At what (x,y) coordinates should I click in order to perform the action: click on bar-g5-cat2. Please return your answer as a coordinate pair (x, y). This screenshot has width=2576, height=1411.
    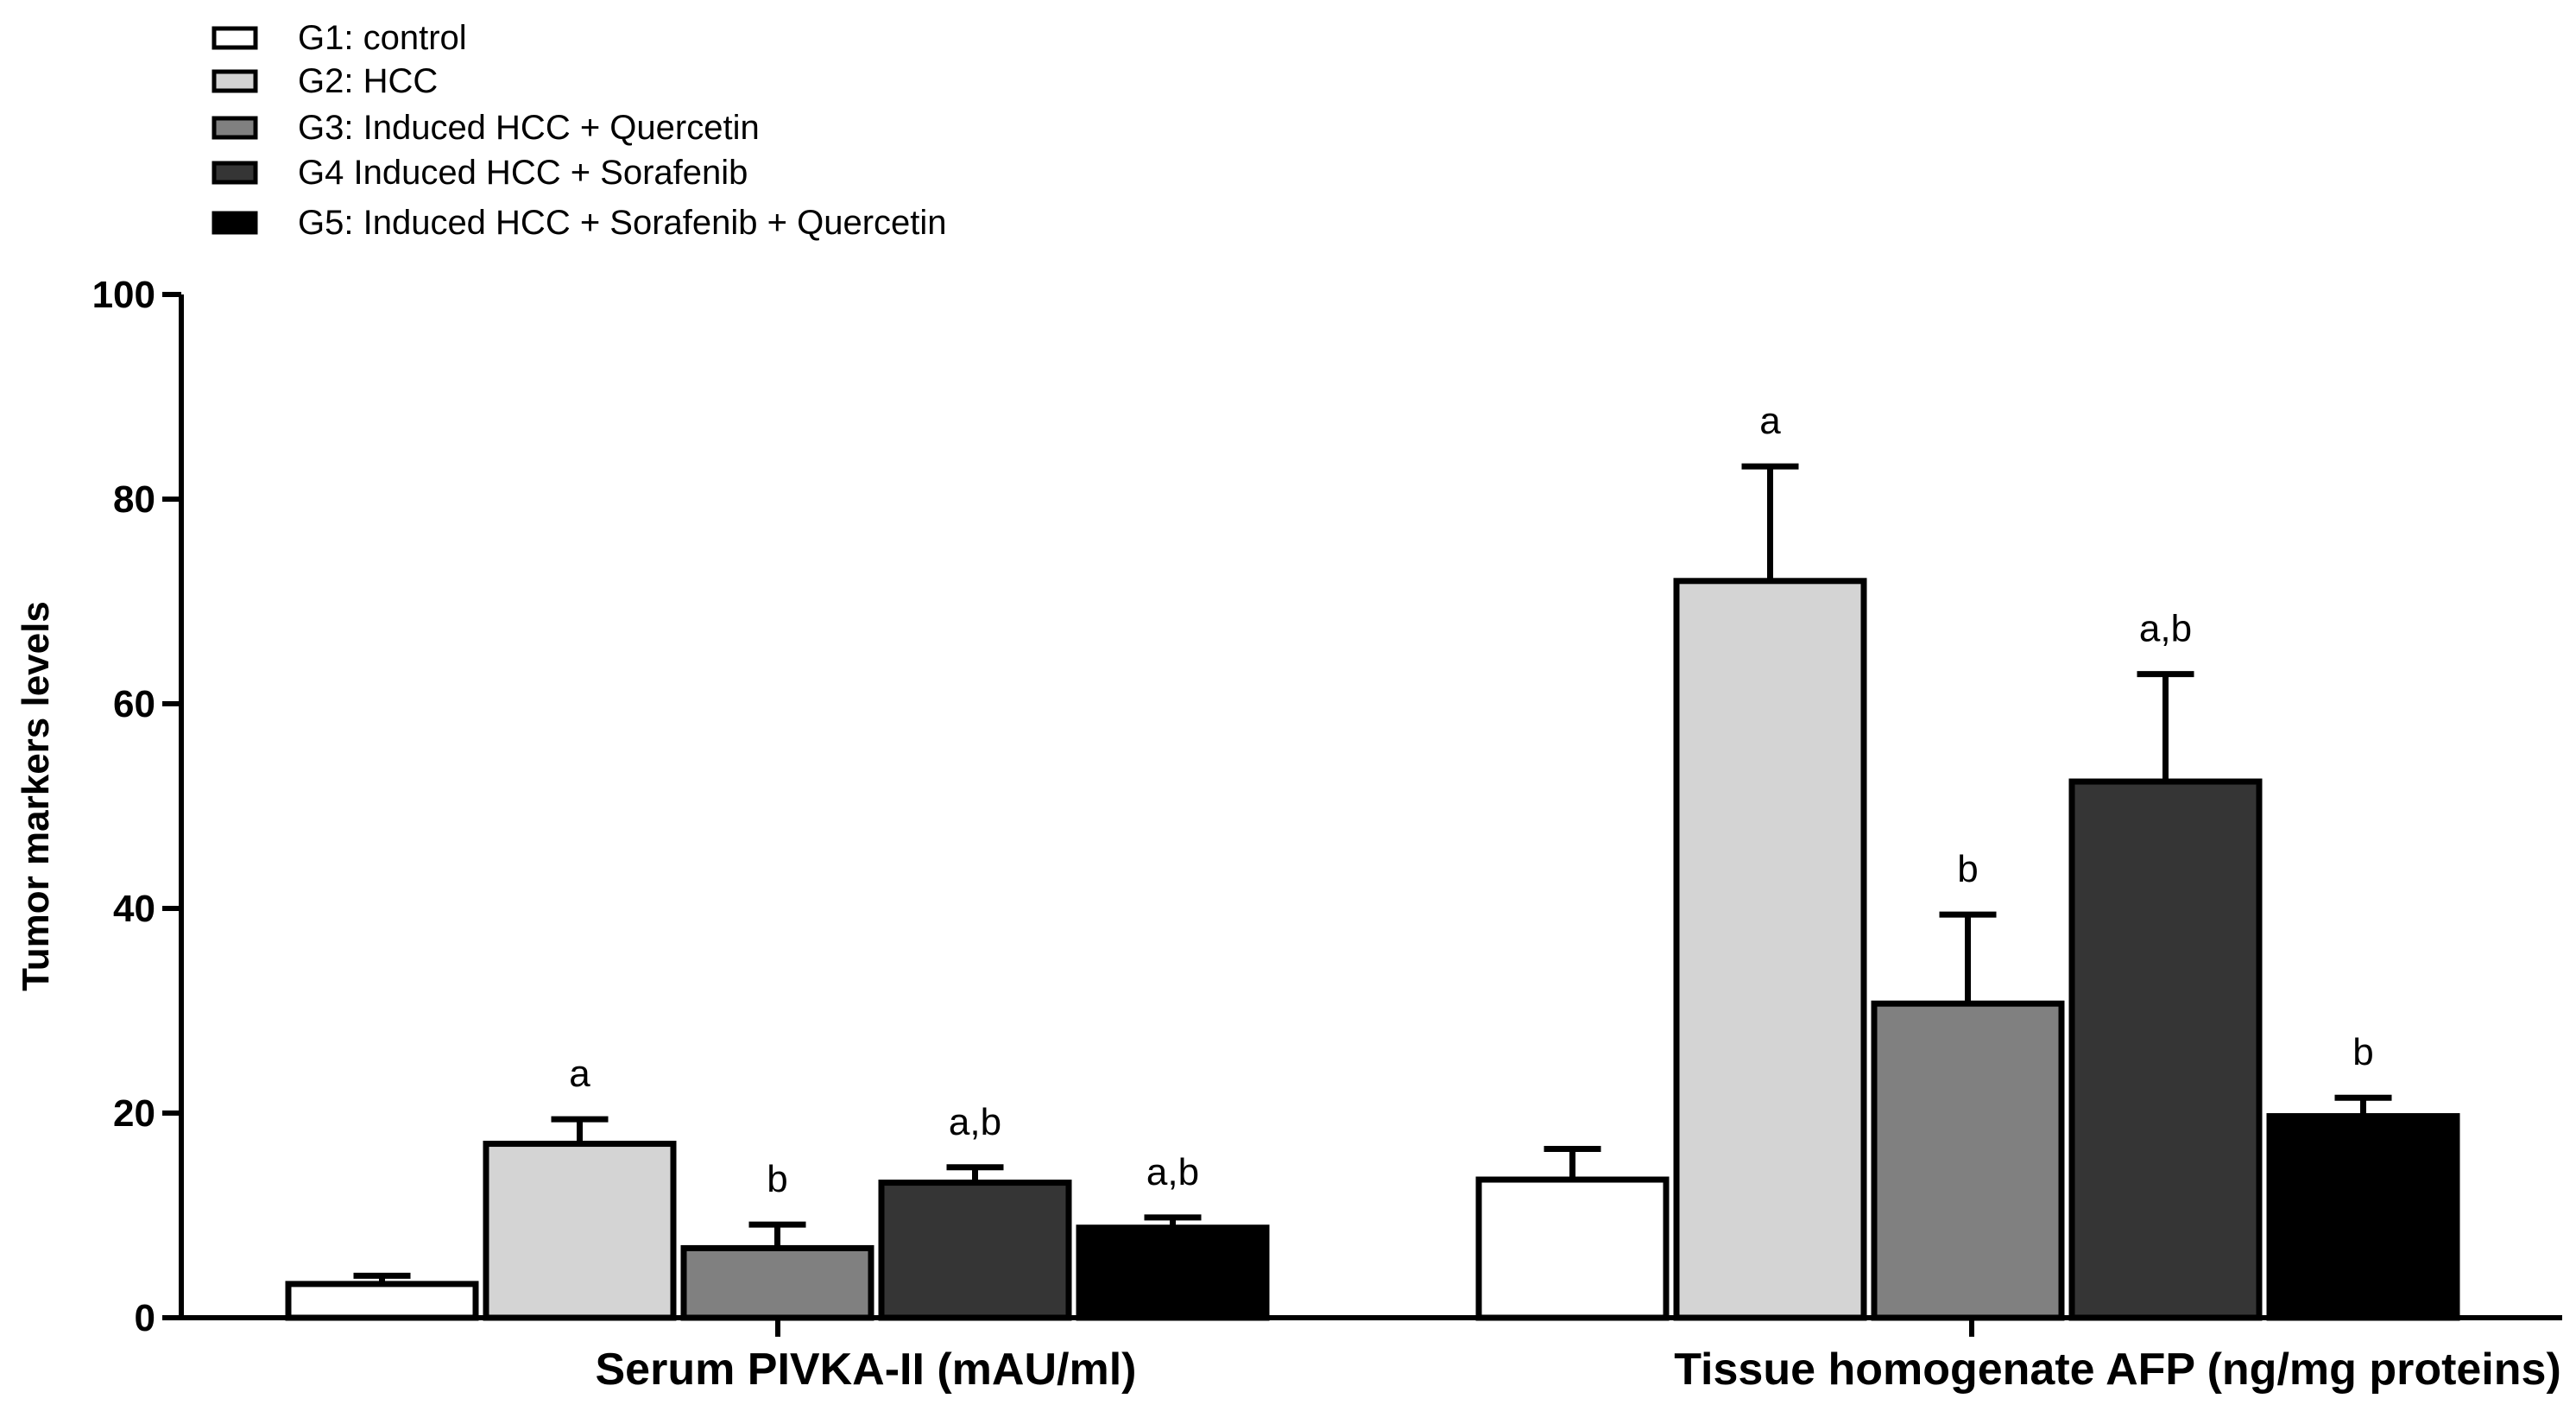
    Looking at the image, I should click on (2363, 1217).